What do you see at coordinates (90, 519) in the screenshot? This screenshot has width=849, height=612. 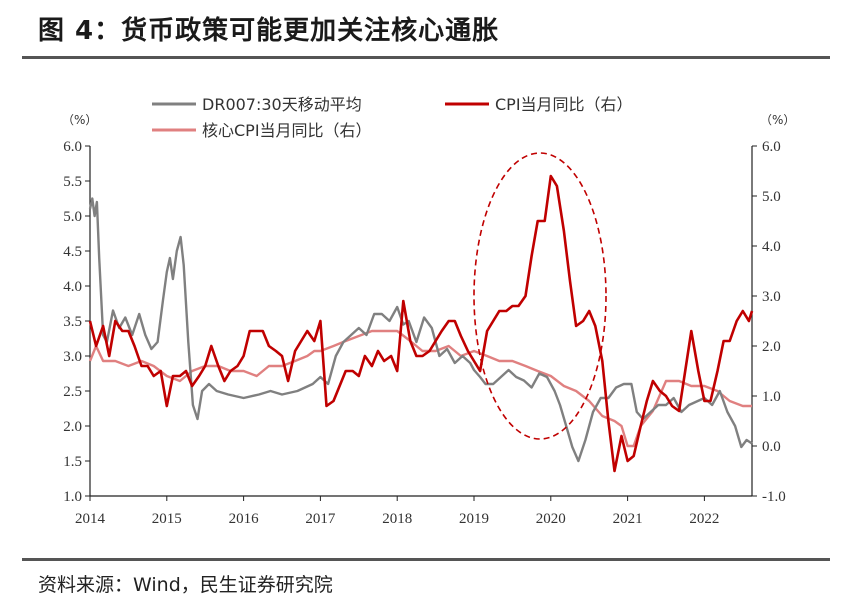 I see `x-tick-label: 2014` at bounding box center [90, 519].